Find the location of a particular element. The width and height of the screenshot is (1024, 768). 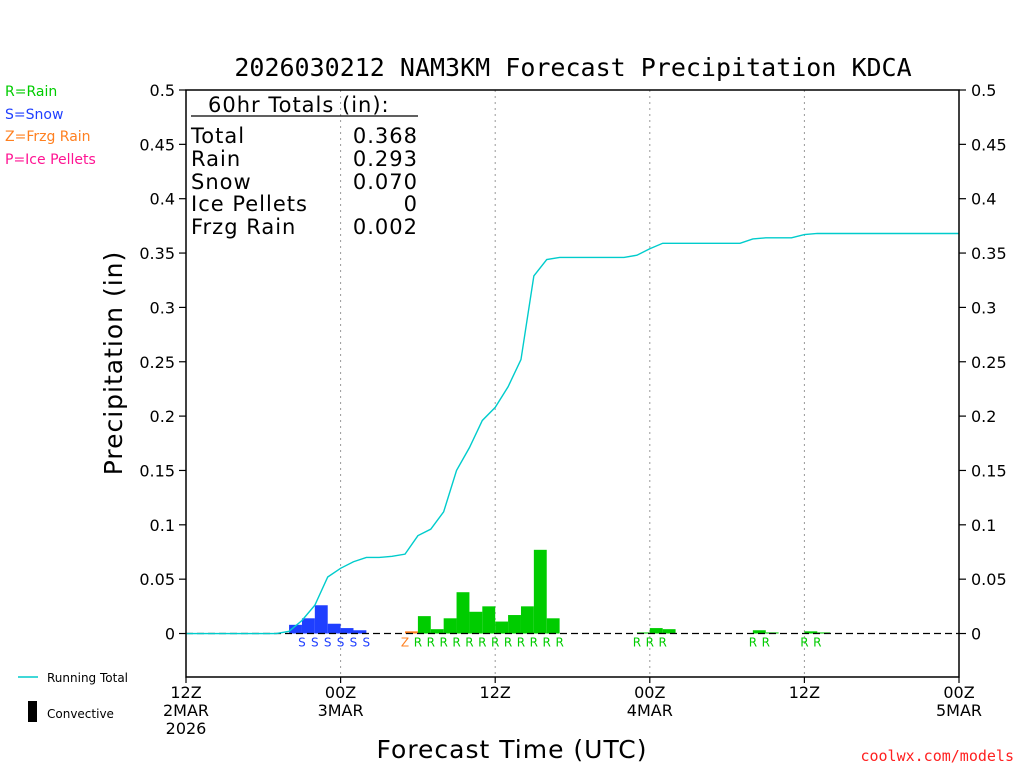

x-tick-label: 2026 is located at coordinates (186, 728).